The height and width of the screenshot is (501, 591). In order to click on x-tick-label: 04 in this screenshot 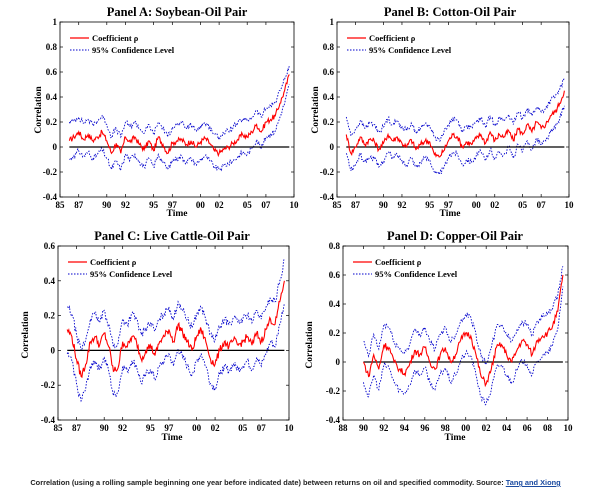, I will do `click(507, 428)`.